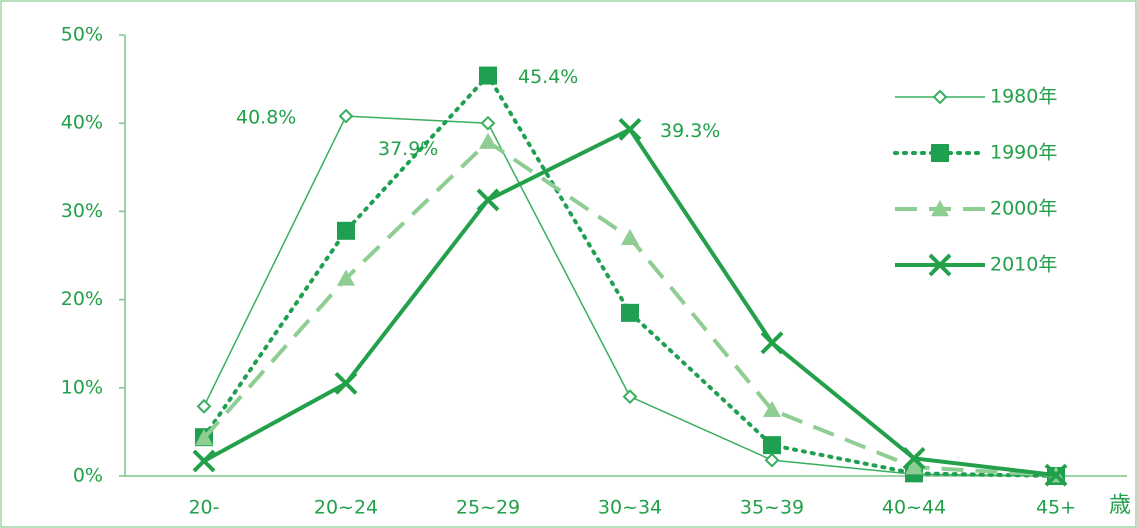 This screenshot has height=528, width=1137. Describe the element at coordinates (346, 508) in the screenshot. I see `x-tick-label: 20~24` at that location.